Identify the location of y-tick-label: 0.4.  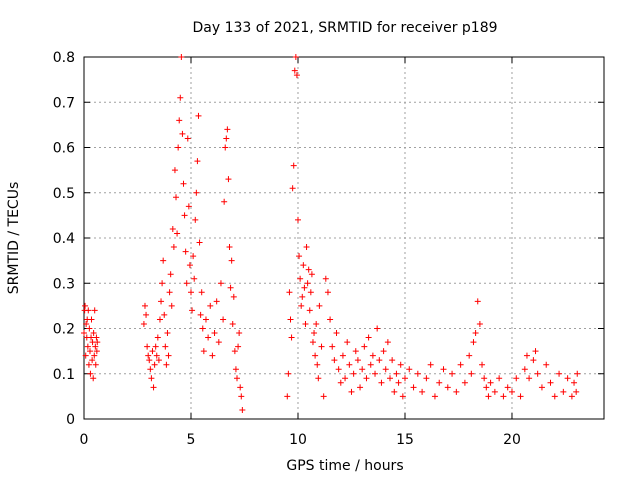
(64, 239).